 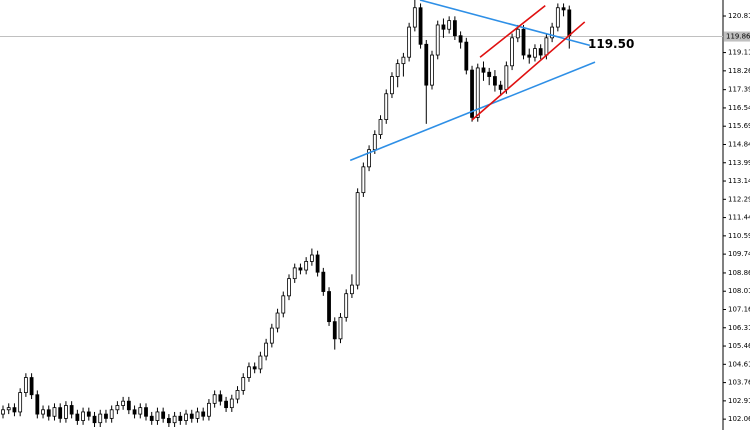 I want to click on y-tick-label: 102.065, so click(x=739, y=419).